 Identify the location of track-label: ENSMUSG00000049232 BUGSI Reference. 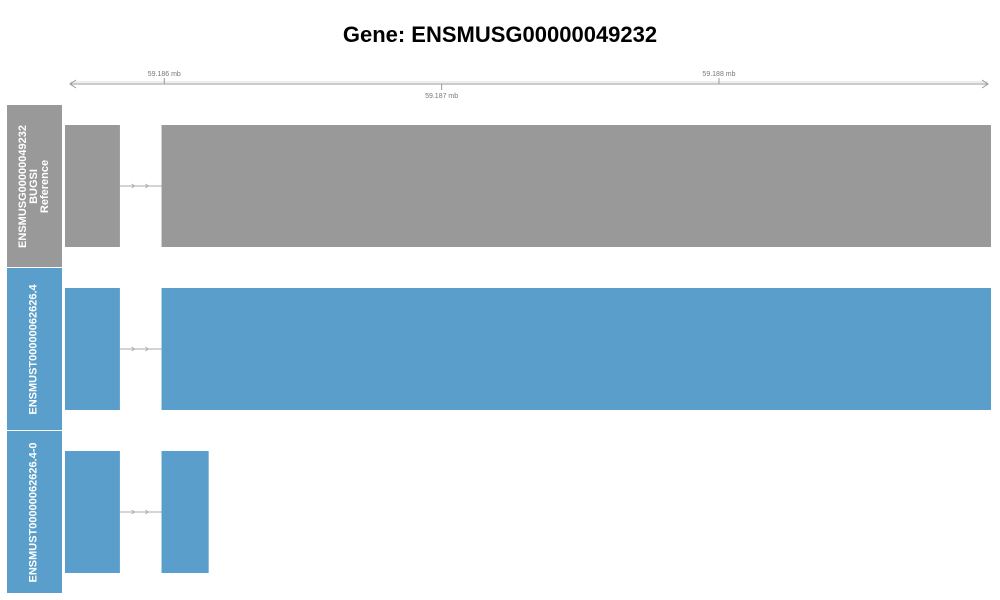
(34, 186).